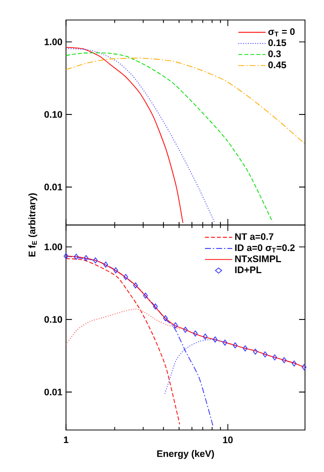  What do you see at coordinates (66, 440) in the screenshot?
I see `x-tick-label: 1` at bounding box center [66, 440].